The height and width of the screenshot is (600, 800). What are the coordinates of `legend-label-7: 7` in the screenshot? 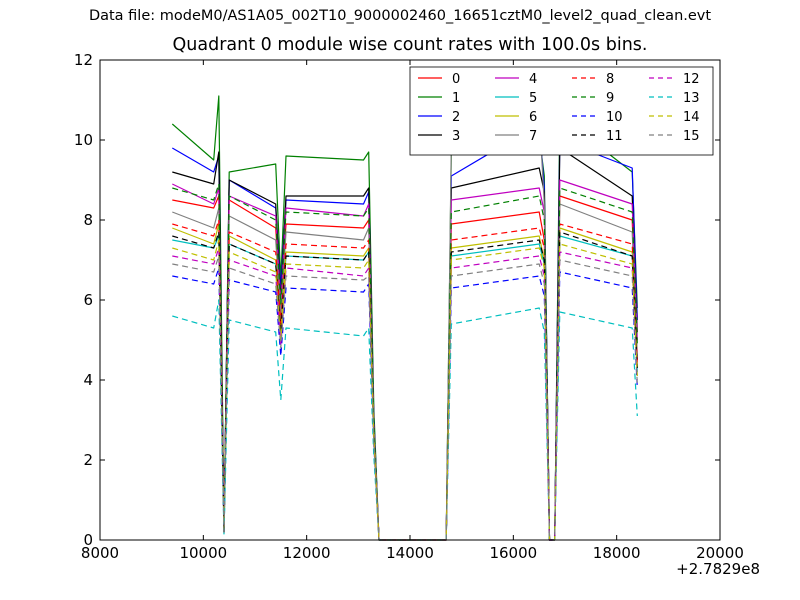 It's located at (533, 136).